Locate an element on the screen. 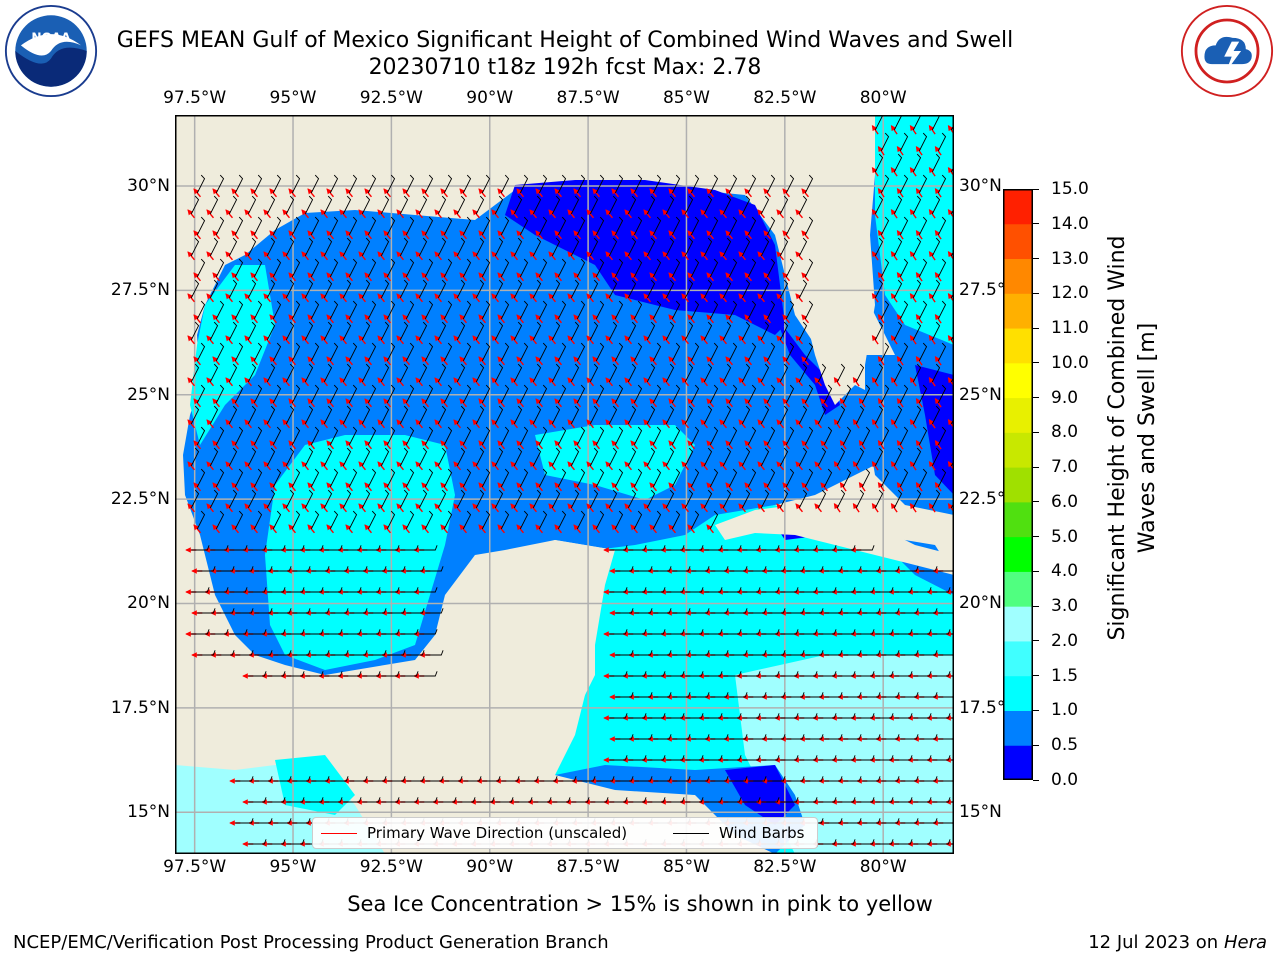 The image size is (1280, 960). lon-tick-top: 85°W is located at coordinates (686, 98).